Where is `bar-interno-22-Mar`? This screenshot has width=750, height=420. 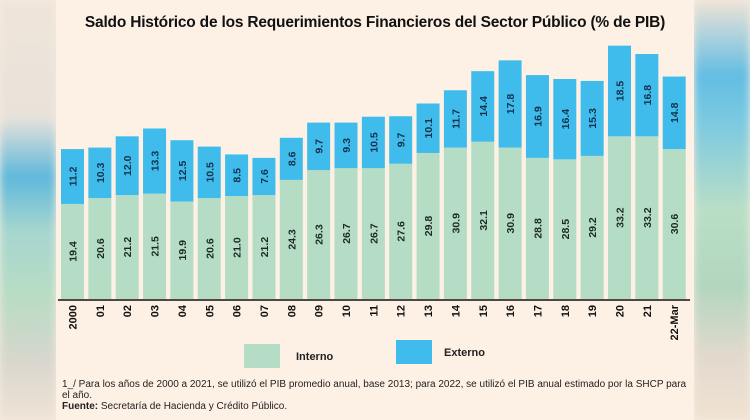
bar-interno-22-Mar is located at coordinates (674, 224).